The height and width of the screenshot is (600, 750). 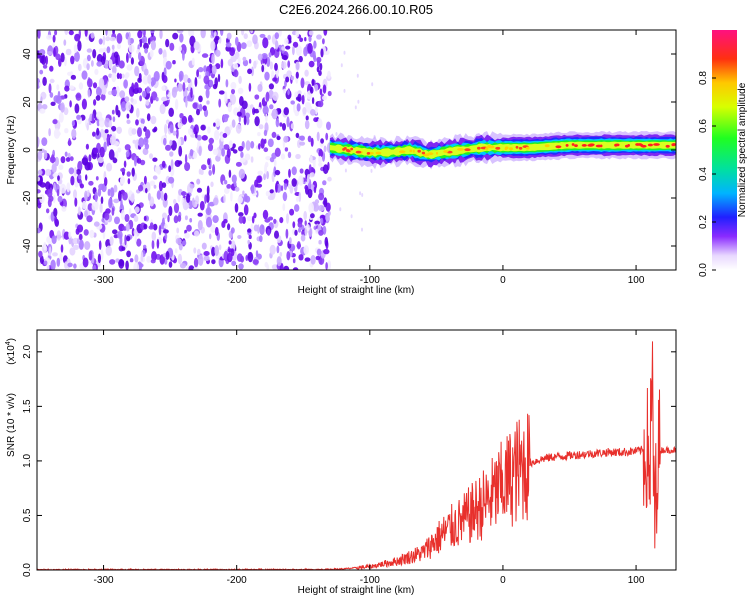 I want to click on x-tick-label: 100, so click(x=636, y=280).